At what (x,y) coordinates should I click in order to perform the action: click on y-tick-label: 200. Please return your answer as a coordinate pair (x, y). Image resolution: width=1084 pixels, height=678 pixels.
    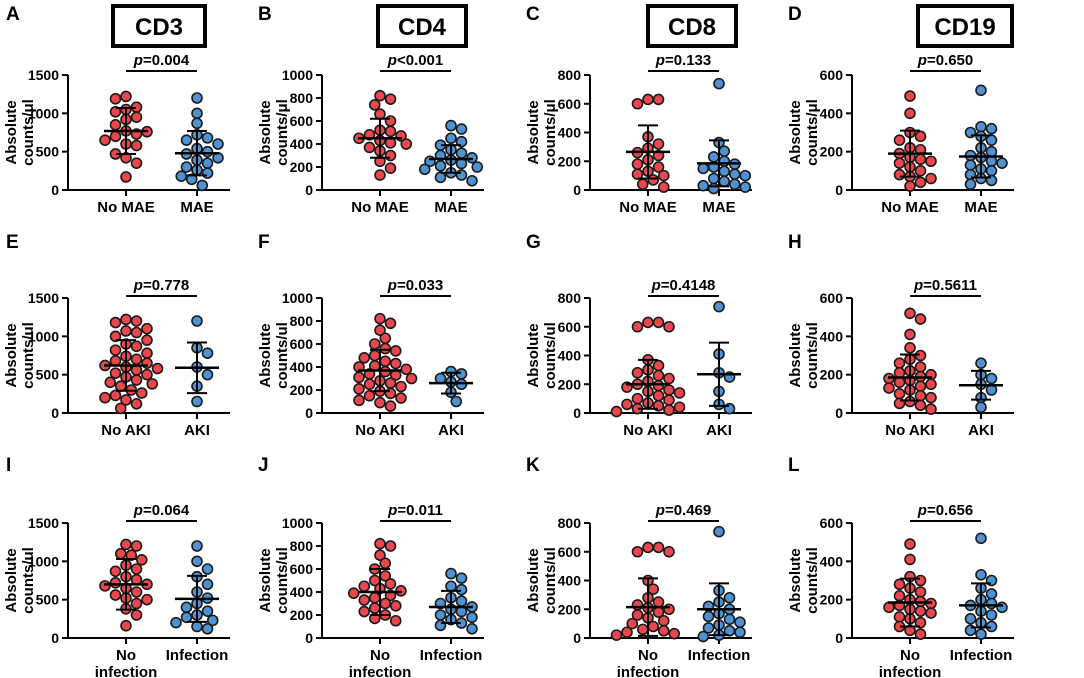
    Looking at the image, I should click on (302, 390).